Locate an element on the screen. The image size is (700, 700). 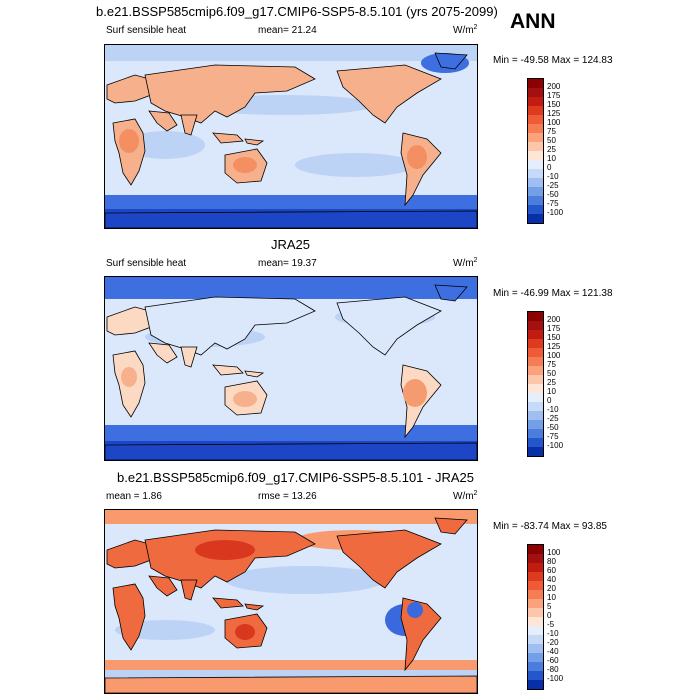
colorbar-tick-label: 150 is located at coordinates (554, 337).